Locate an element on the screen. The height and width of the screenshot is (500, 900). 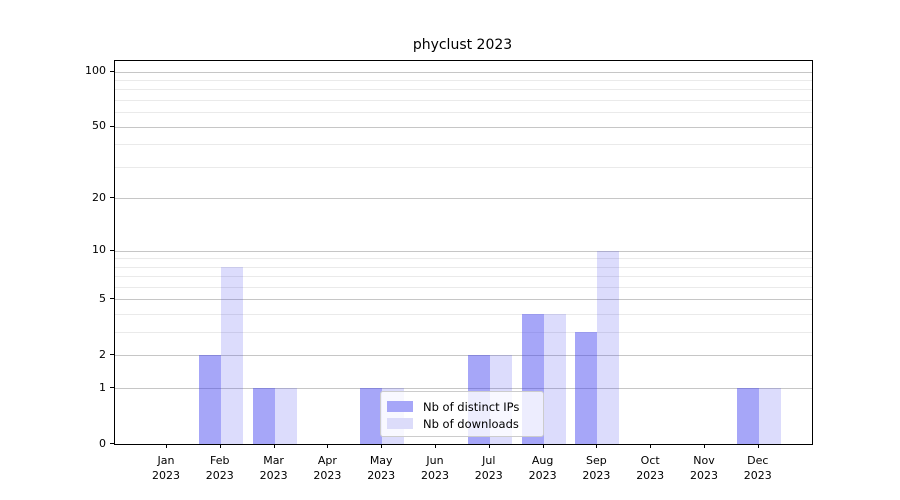
legend-item-distinct-ips: Nb of distinct IPs is located at coordinates (465, 406).